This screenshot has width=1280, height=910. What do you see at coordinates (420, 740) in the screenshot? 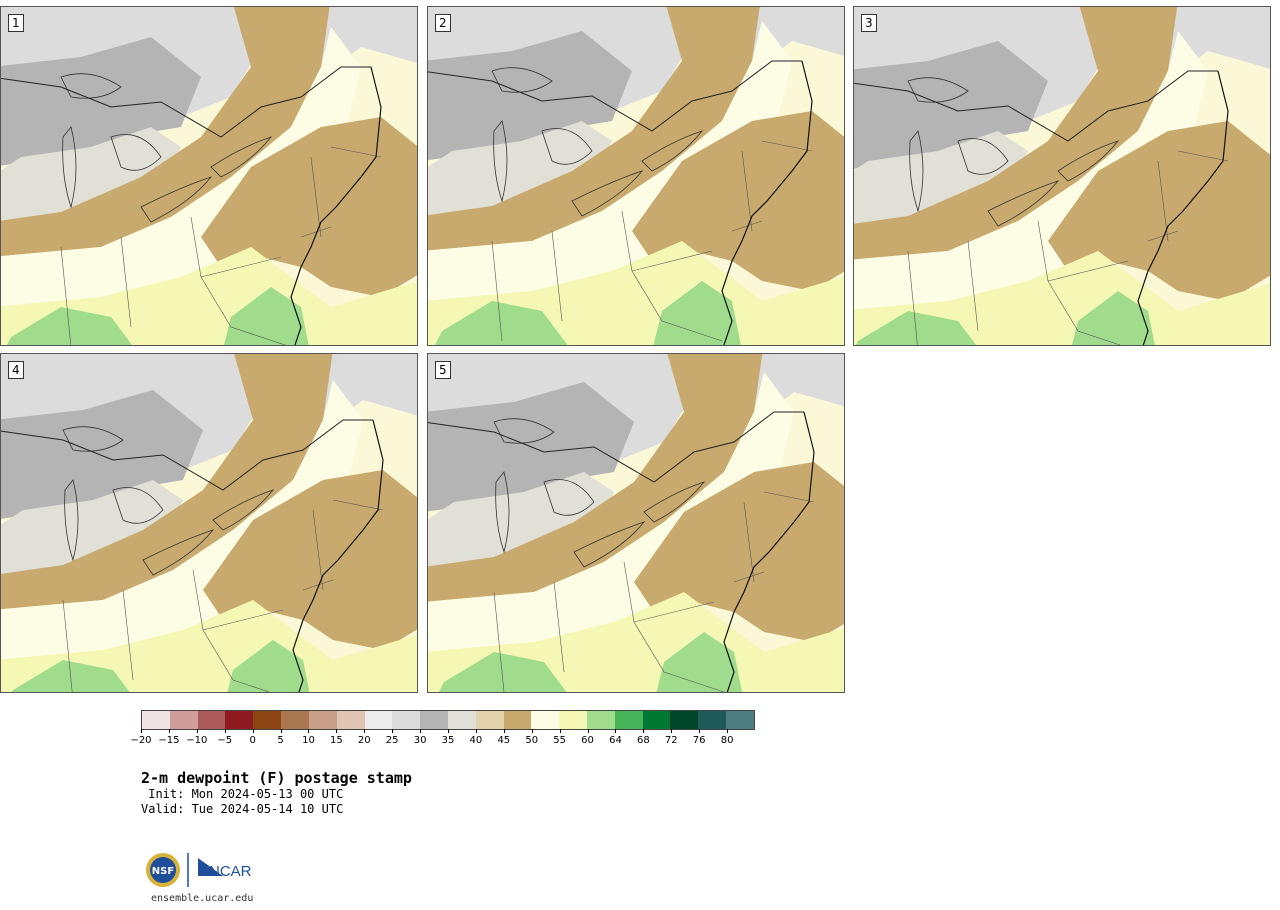
I see `colorbar-tick-label: 30` at bounding box center [420, 740].